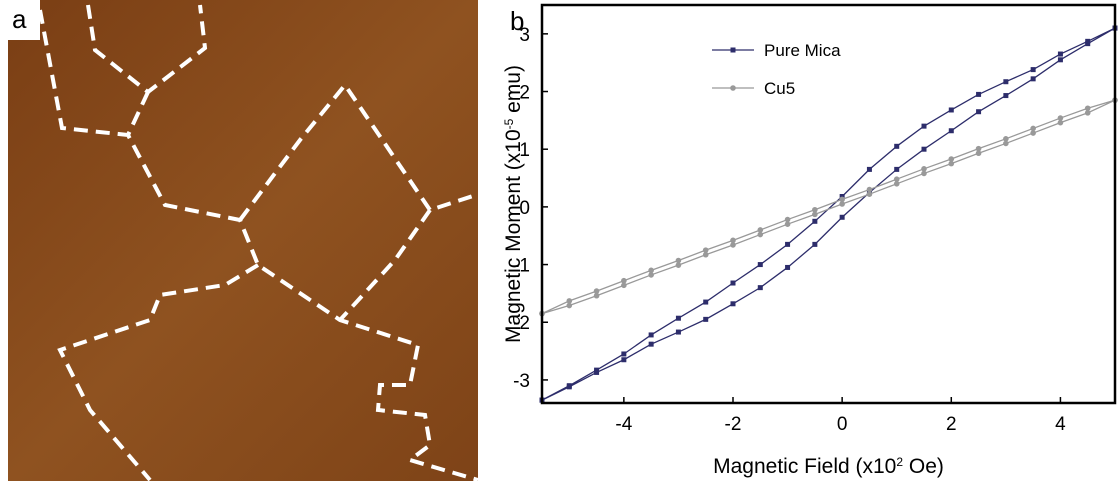  Describe the element at coordinates (517, 21) in the screenshot. I see `panel-label: b` at that location.